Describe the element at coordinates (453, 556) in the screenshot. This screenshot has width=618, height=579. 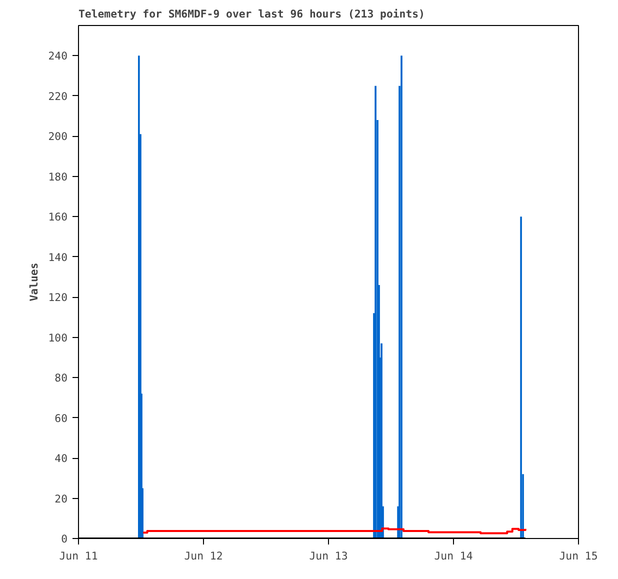
I see `x-tick-label: Jun 14` at that location.